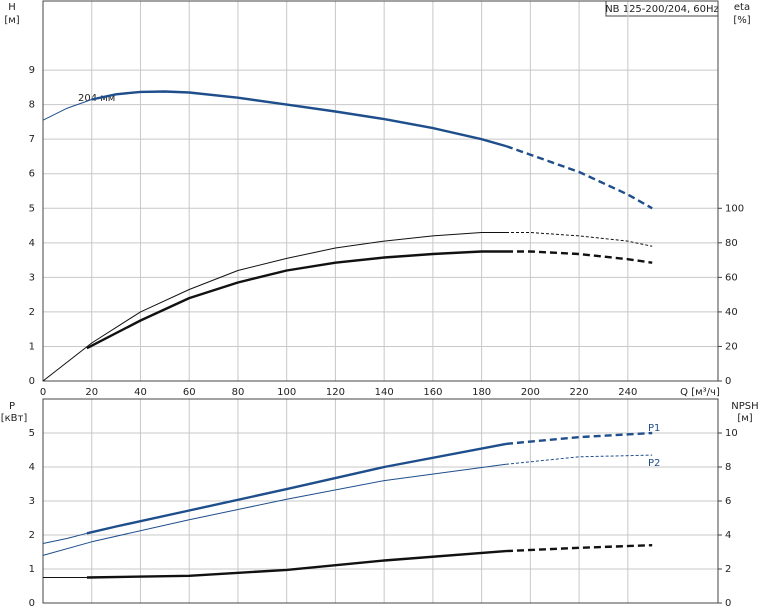 Image resolution: width=774 pixels, height=615 pixels. I want to click on x-tick-label: 60, so click(189, 392).